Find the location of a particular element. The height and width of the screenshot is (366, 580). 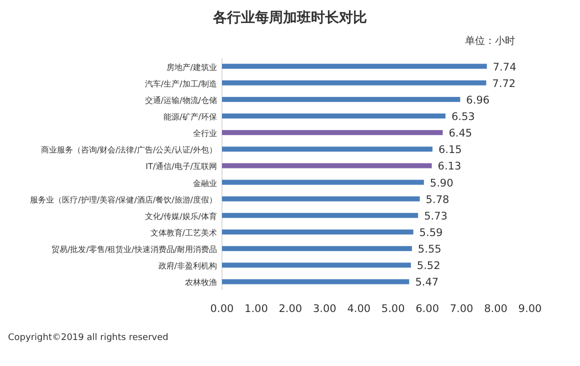

x-tick-label: 1.00 is located at coordinates (256, 309).